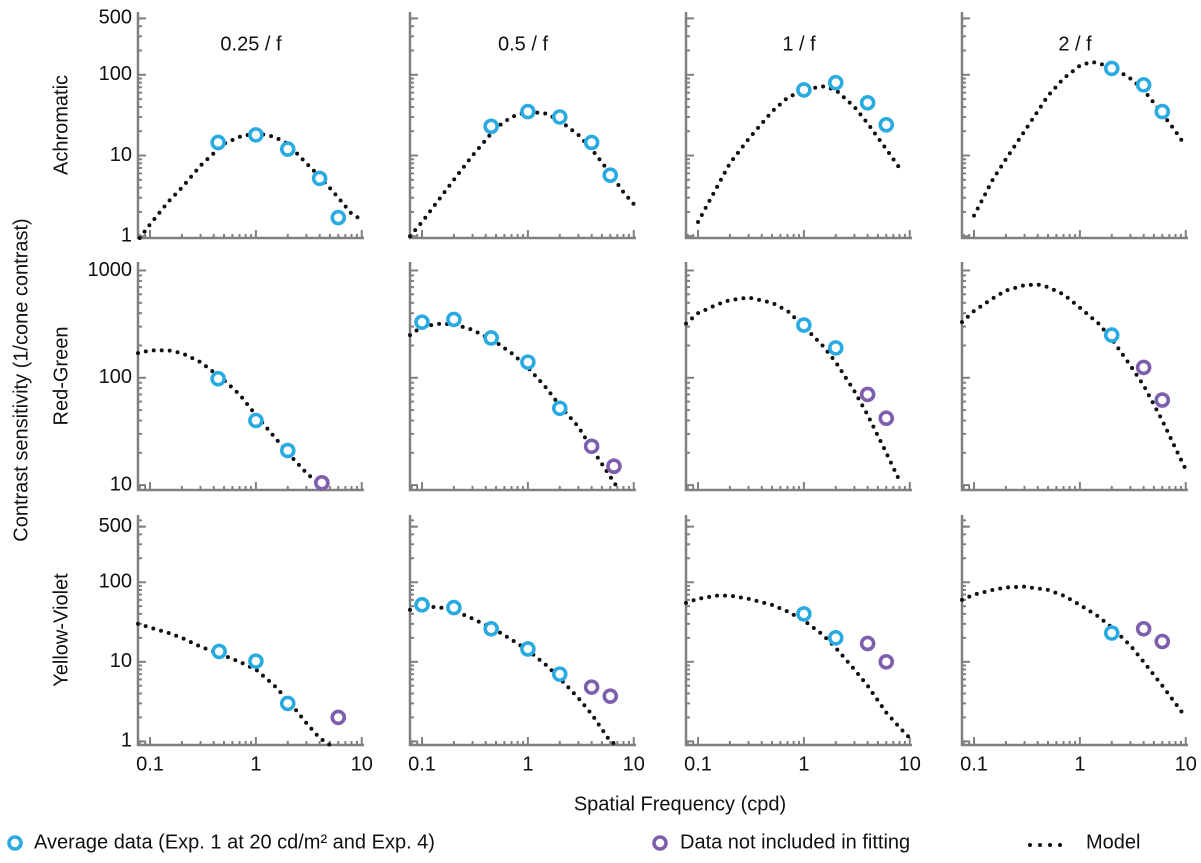 This screenshot has height=863, width=1201. Describe the element at coordinates (110, 270) in the screenshot. I see `y-tick-label: 1000` at that location.